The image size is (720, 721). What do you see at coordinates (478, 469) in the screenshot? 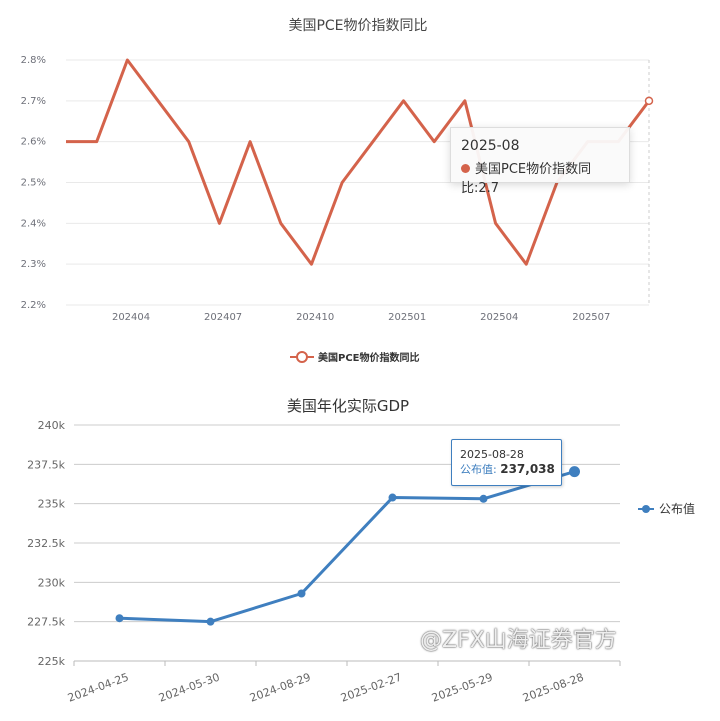
I see `tooltip-key: 公布值:` at bounding box center [478, 469].